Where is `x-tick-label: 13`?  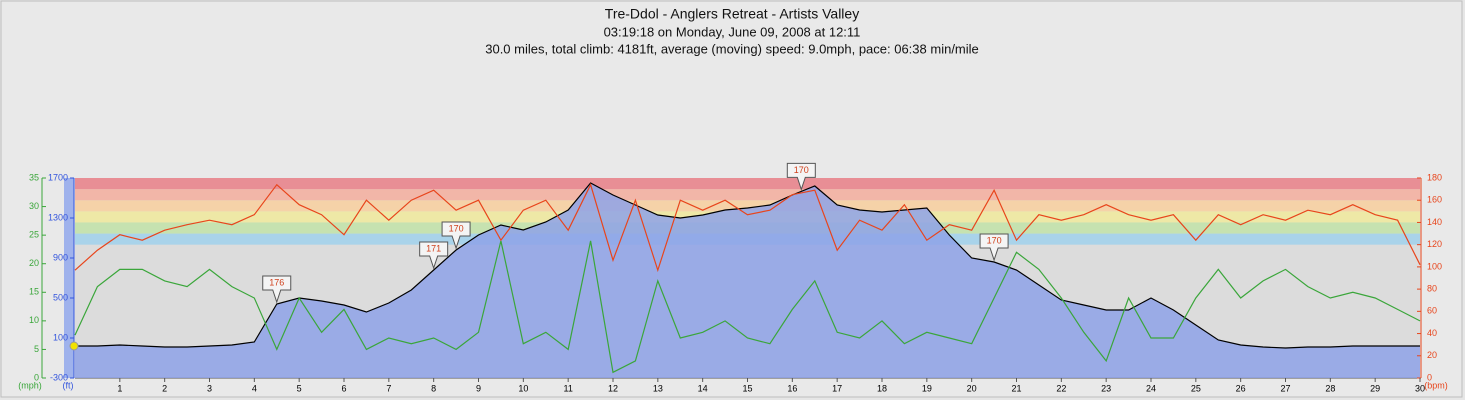
x-tick-label: 13 is located at coordinates (658, 388).